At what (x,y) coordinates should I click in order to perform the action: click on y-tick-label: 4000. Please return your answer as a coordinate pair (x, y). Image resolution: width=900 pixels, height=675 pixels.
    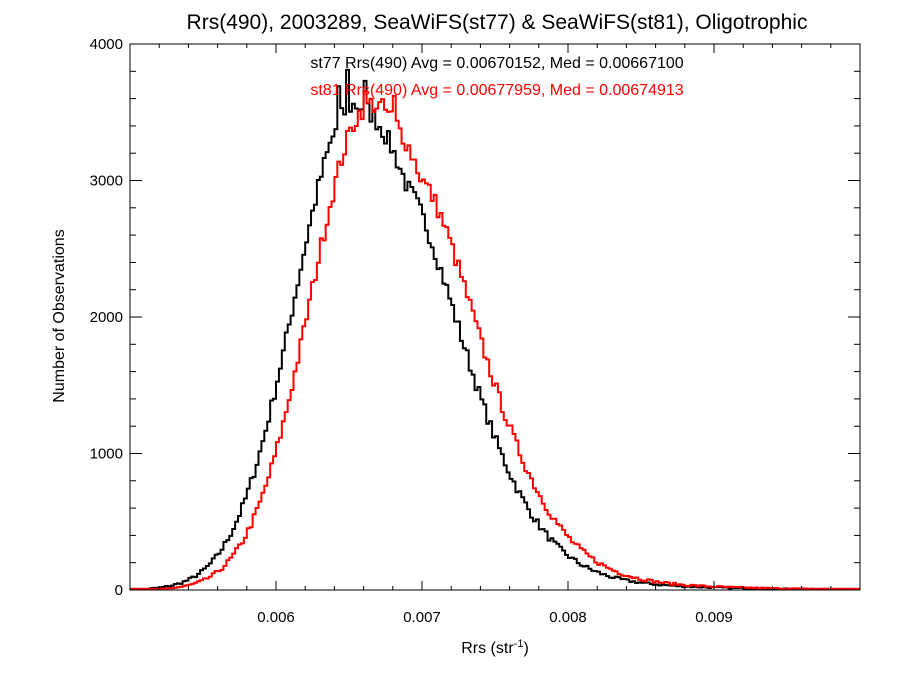
    Looking at the image, I should click on (106, 44).